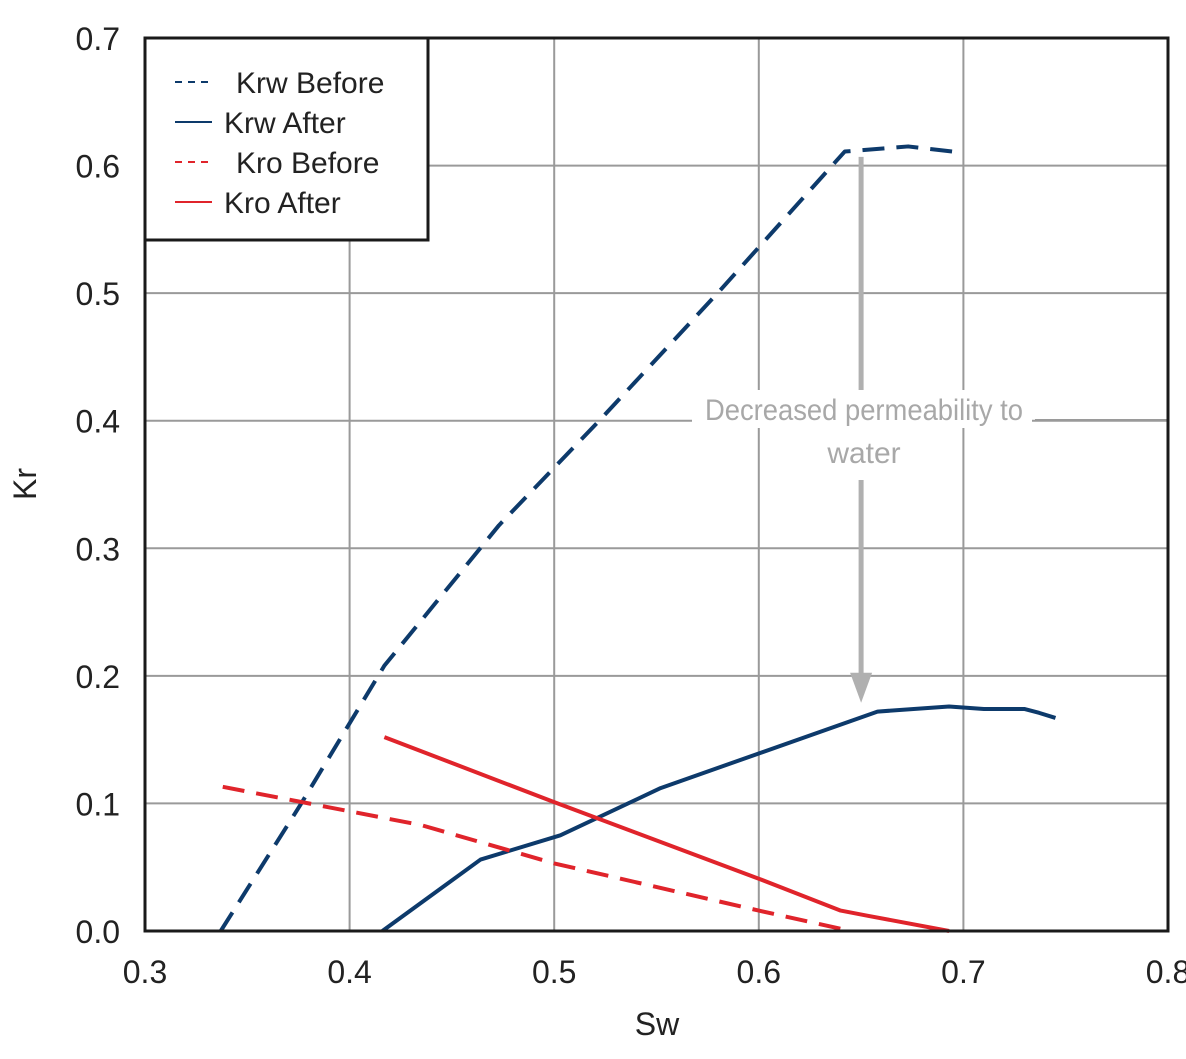 The image size is (1186, 1059). I want to click on x-tick-label: 0.7, so click(963, 972).